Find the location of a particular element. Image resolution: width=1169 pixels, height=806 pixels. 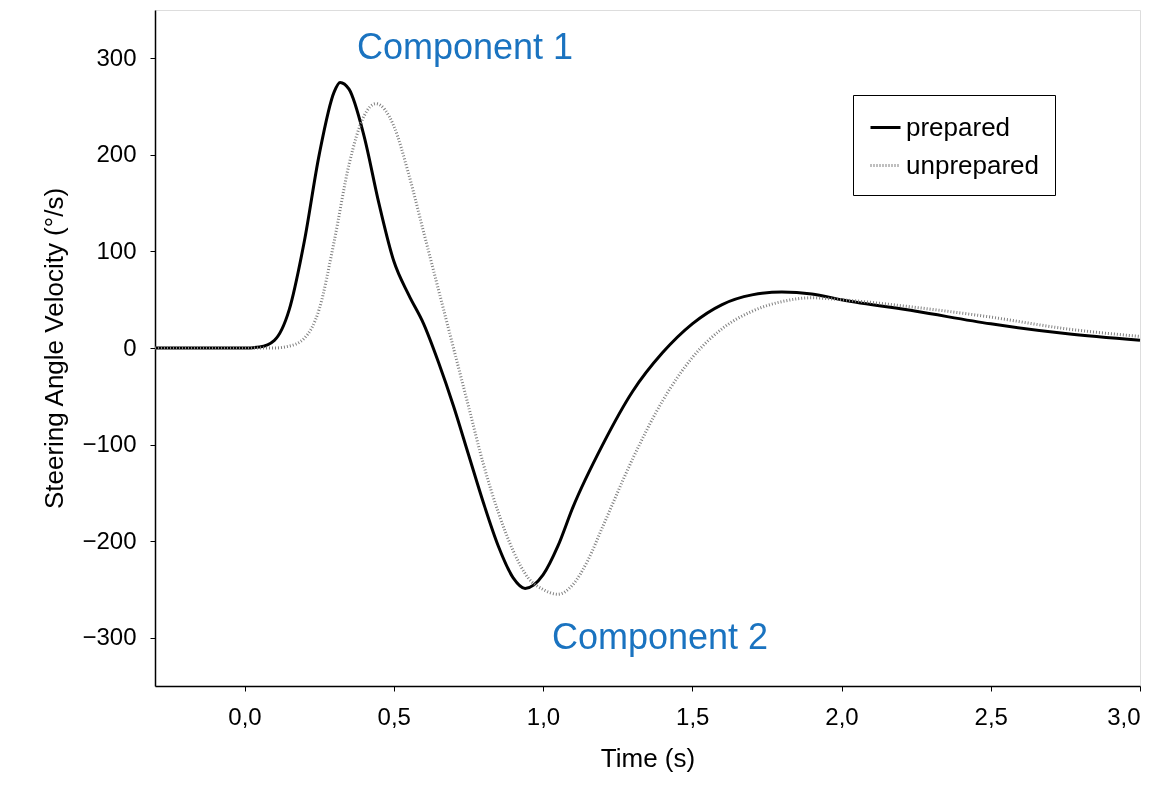

y-tick-label: 100 is located at coordinates (116, 250).